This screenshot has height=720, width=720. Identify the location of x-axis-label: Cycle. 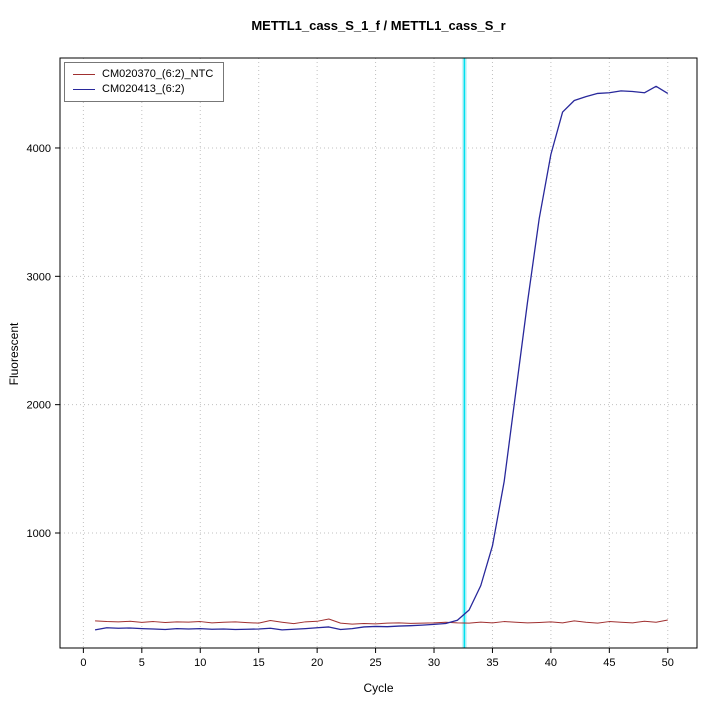
(378, 688).